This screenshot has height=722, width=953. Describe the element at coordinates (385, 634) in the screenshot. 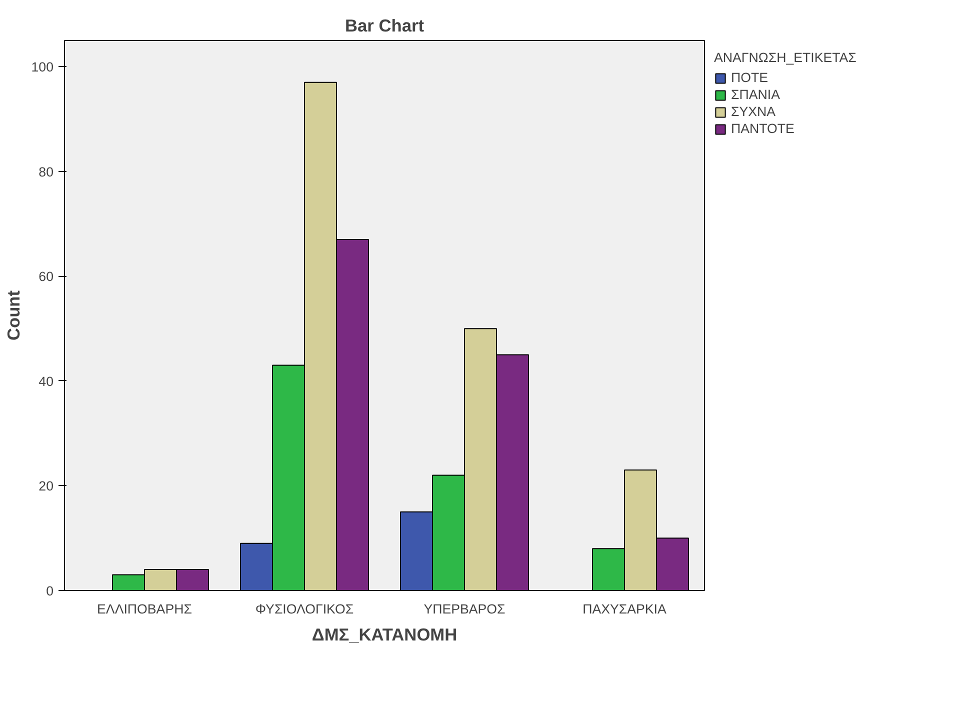

I see `x-axis-title: ΔΜΣ_ΚΑΤΑΝΟΜΗ` at that location.